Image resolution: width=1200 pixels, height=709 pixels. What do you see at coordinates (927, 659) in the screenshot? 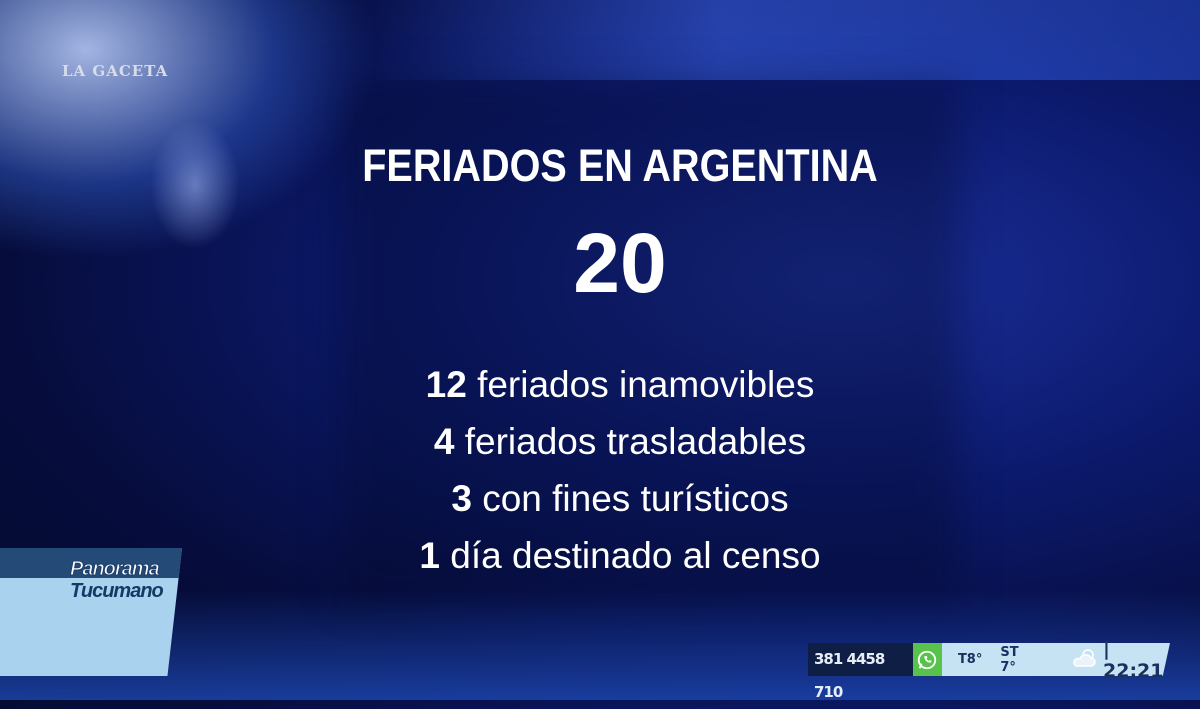
I see `whatsapp-icon` at bounding box center [927, 659].